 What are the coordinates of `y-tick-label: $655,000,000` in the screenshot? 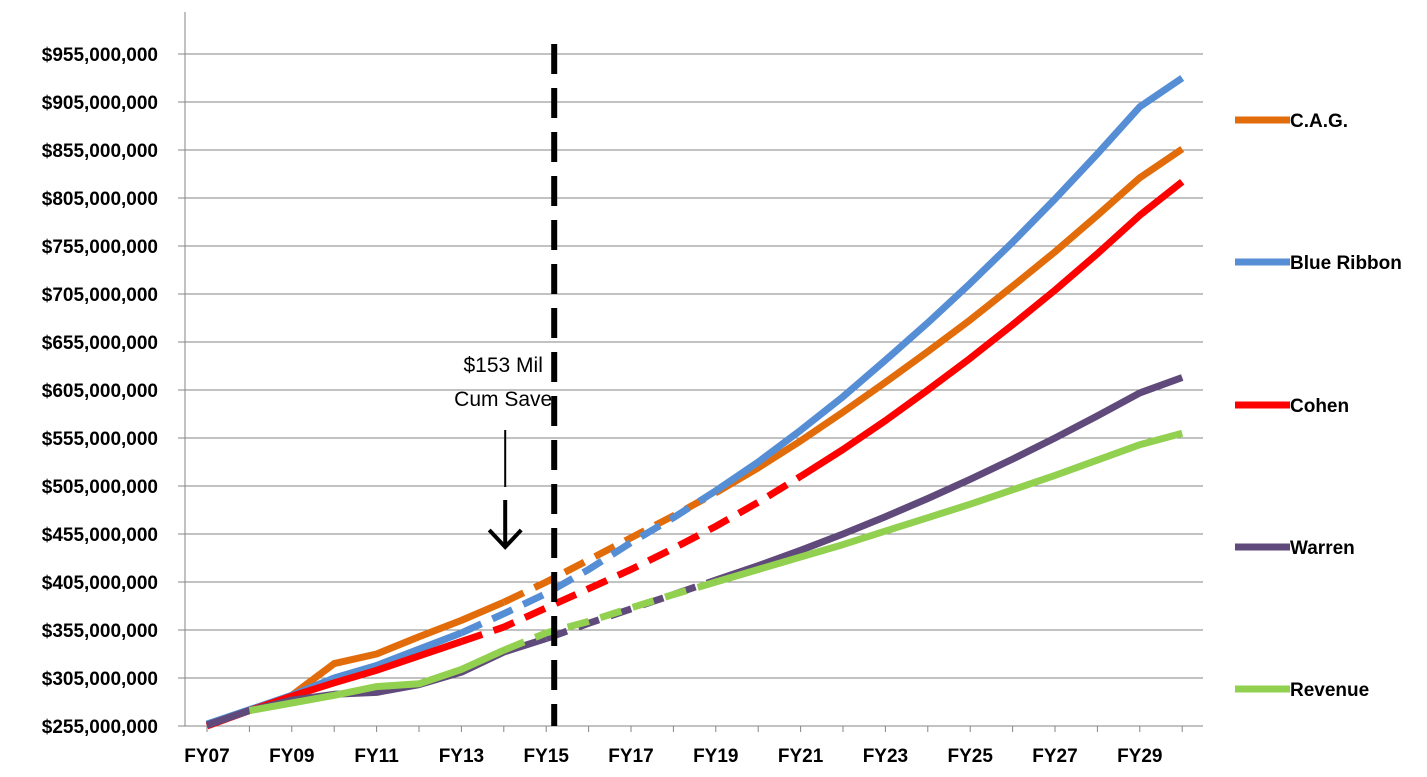 It's located at (100, 343).